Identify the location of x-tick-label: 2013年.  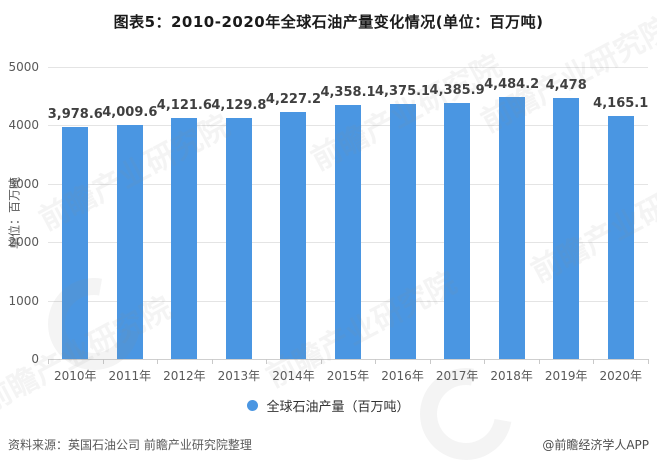
(239, 376).